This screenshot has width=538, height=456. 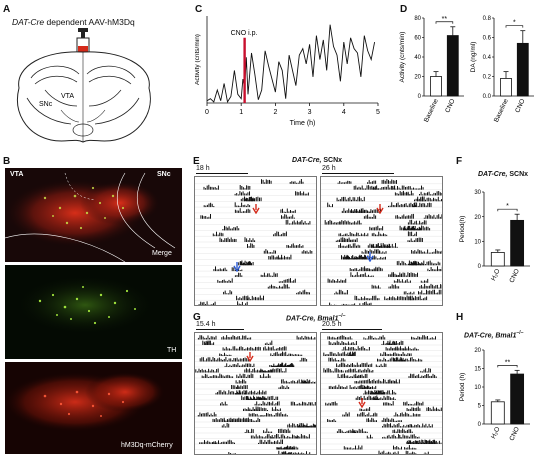 What do you see at coordinates (507, 366) in the screenshot?
I see `significance-bracket` at bounding box center [507, 366].